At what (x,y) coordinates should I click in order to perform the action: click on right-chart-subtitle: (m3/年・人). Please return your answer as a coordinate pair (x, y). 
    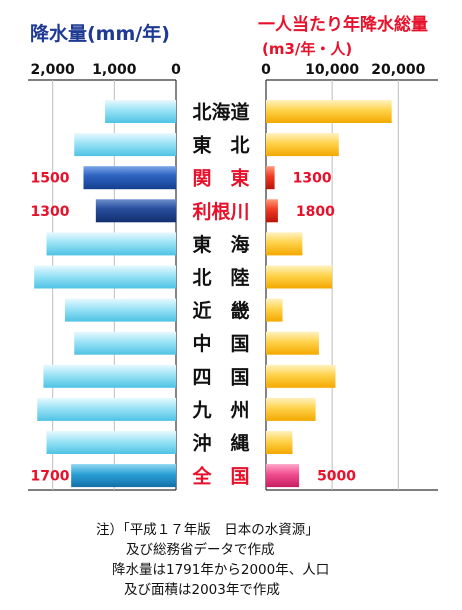
    Looking at the image, I should click on (307, 49).